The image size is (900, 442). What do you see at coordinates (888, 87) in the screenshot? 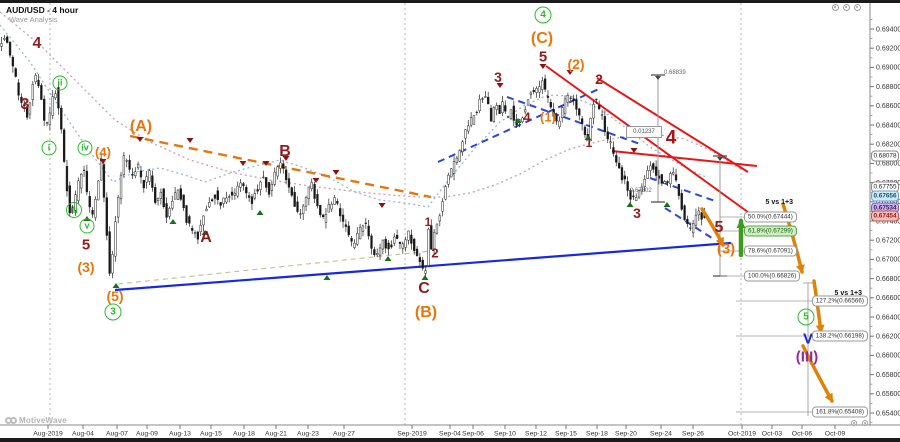
I see `price-tick-label: 0.68800` at bounding box center [888, 87].